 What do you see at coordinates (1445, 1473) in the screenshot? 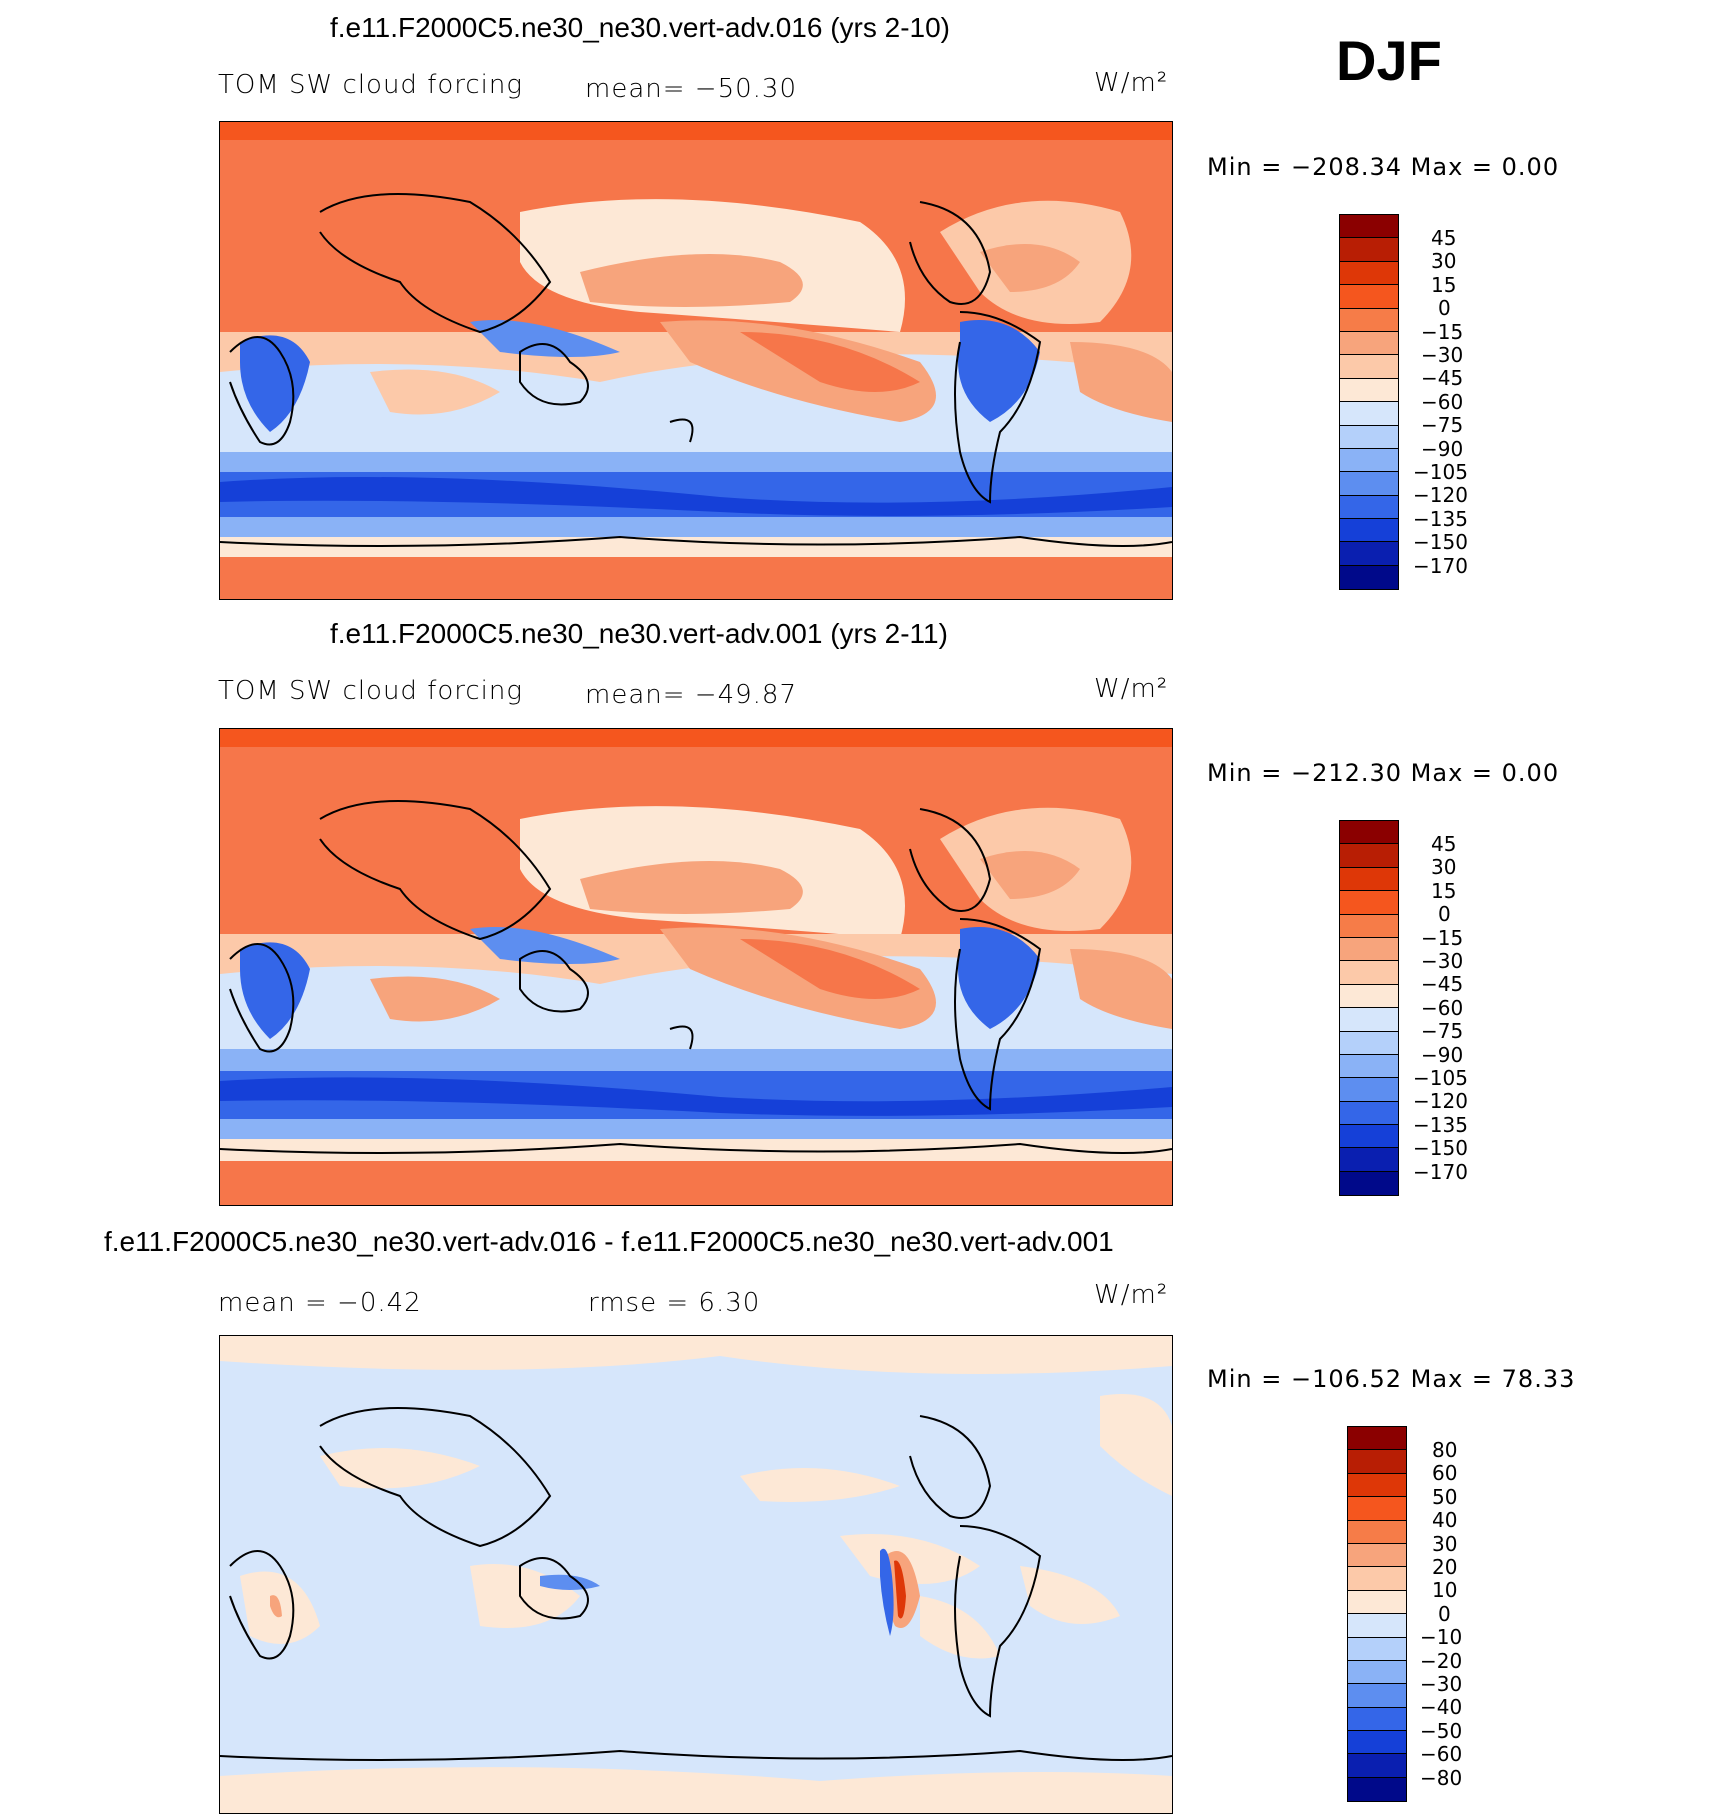
I see `colorbar-label: 60` at bounding box center [1445, 1473].